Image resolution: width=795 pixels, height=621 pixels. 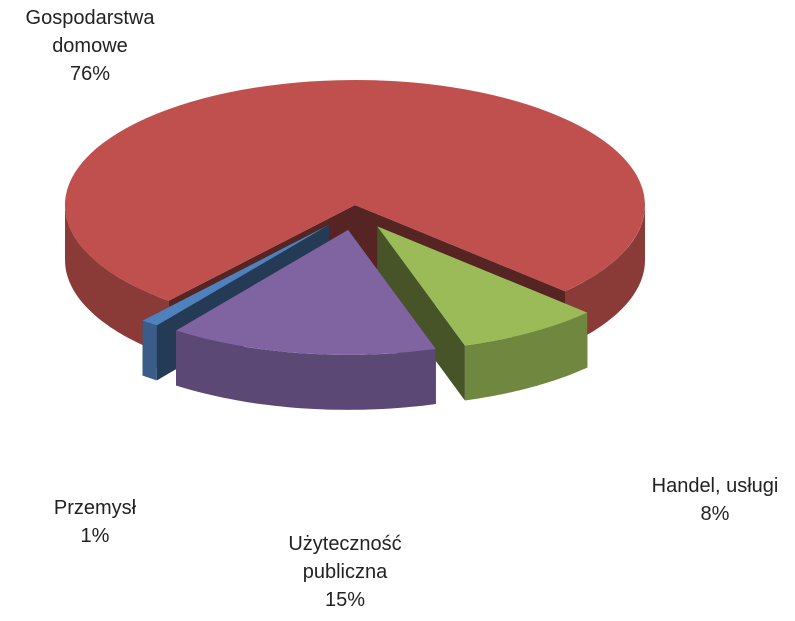 I want to click on label-name: Użyteczność publiczna, so click(x=345, y=558).